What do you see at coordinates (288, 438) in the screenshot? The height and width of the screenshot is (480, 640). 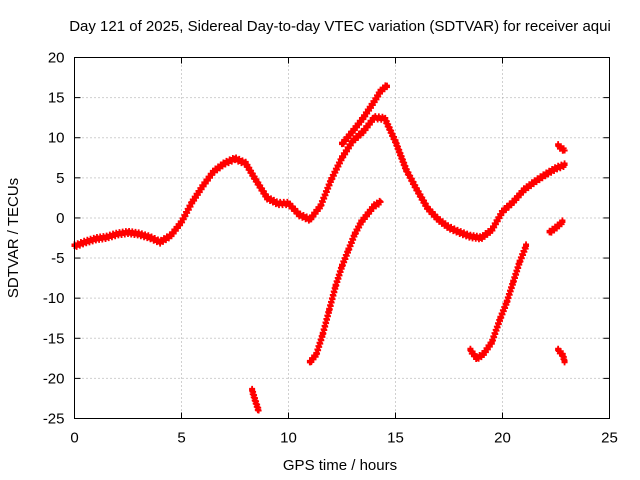 I see `x-tick-label: 10` at bounding box center [288, 438].